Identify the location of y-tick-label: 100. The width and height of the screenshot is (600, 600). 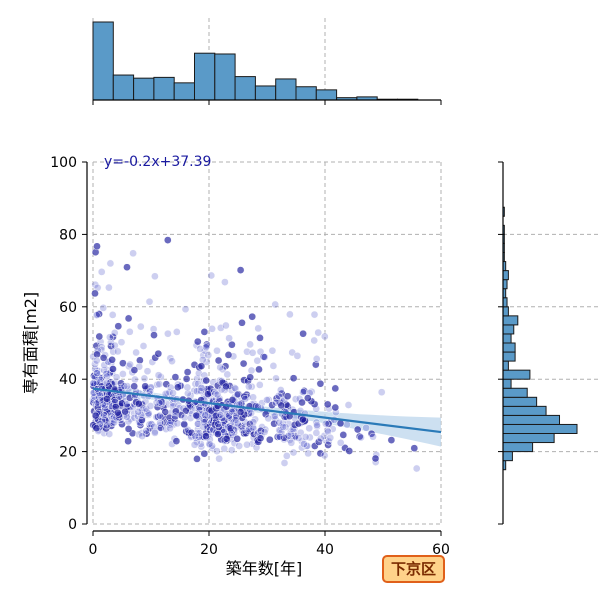
(63, 163).